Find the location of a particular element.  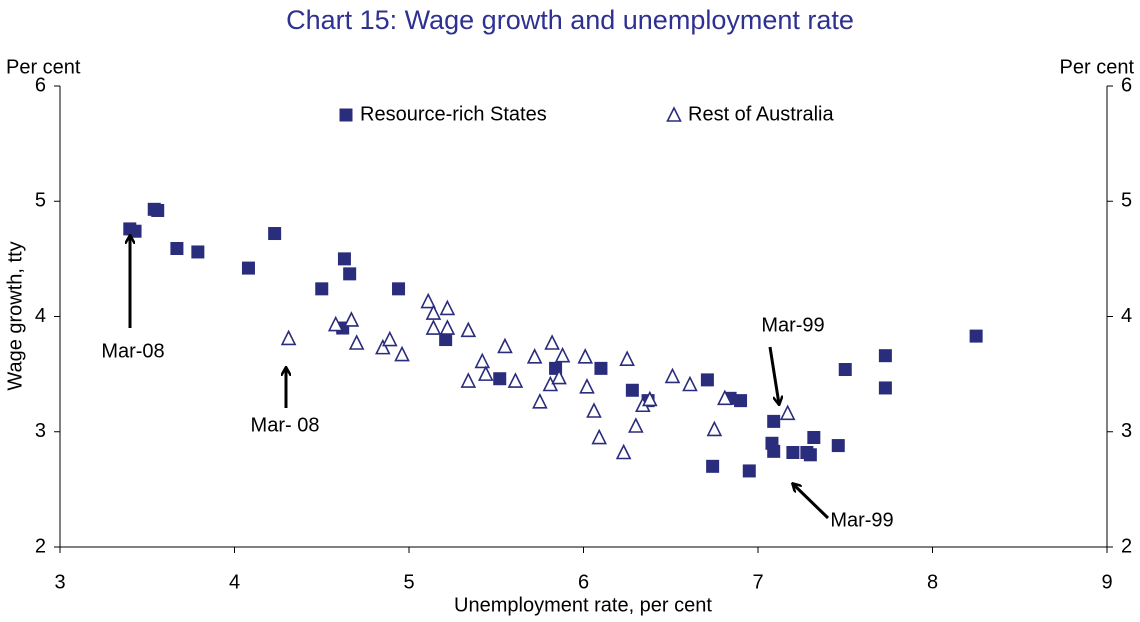

y-tick-label: 2 is located at coordinates (40, 546).